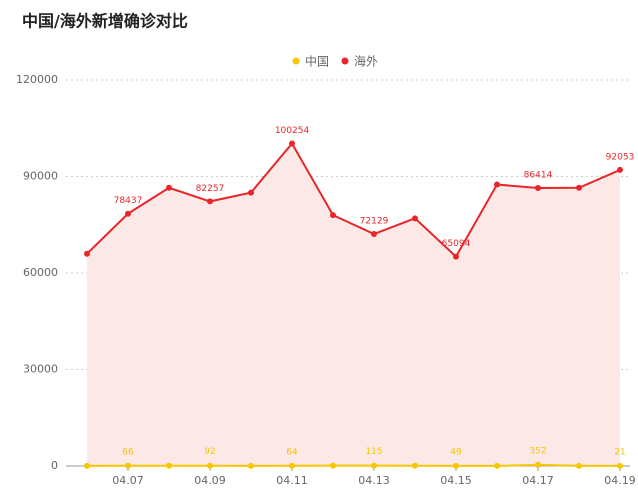 This screenshot has width=638, height=498. What do you see at coordinates (292, 131) in the screenshot?
I see `data-label: 100254` at bounding box center [292, 131].